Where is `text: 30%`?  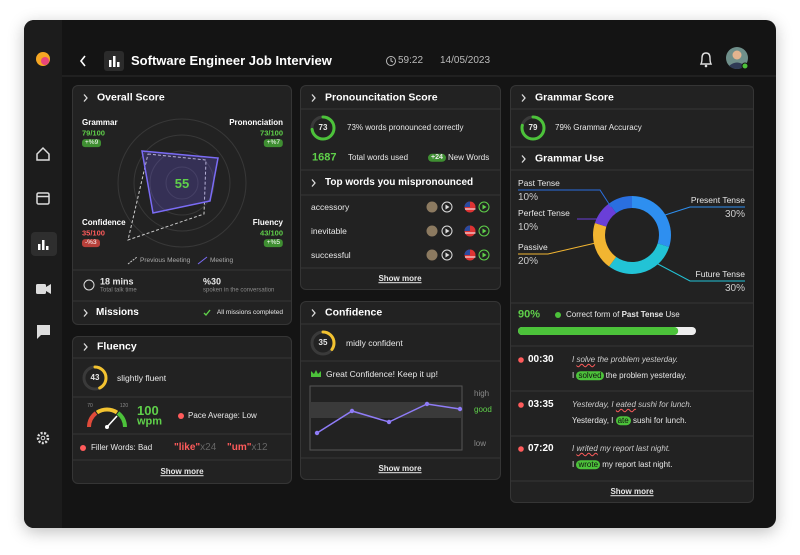
text: 30% is located at coordinates (734, 214).